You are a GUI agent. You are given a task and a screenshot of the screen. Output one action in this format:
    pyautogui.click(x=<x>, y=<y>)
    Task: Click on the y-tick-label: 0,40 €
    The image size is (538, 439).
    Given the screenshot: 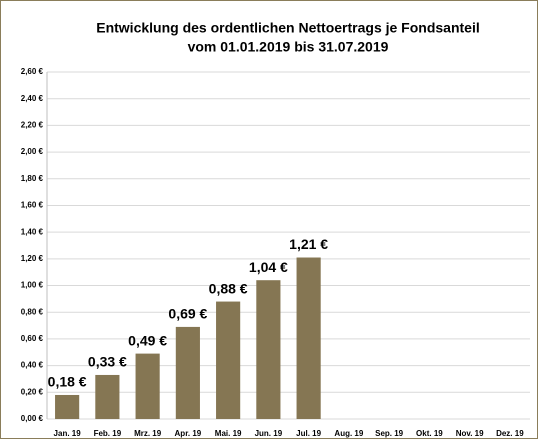 What is the action you would take?
    pyautogui.click(x=32, y=365)
    